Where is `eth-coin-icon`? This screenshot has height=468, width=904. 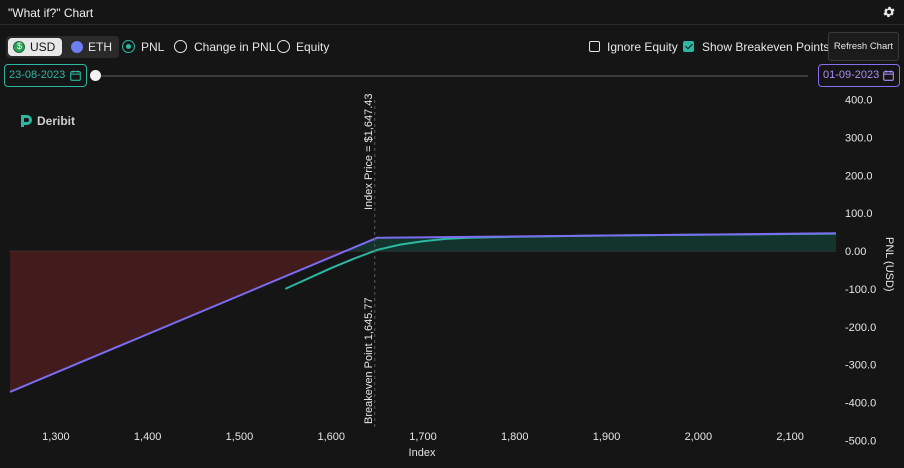
eth-coin-icon is located at coordinates (77, 47).